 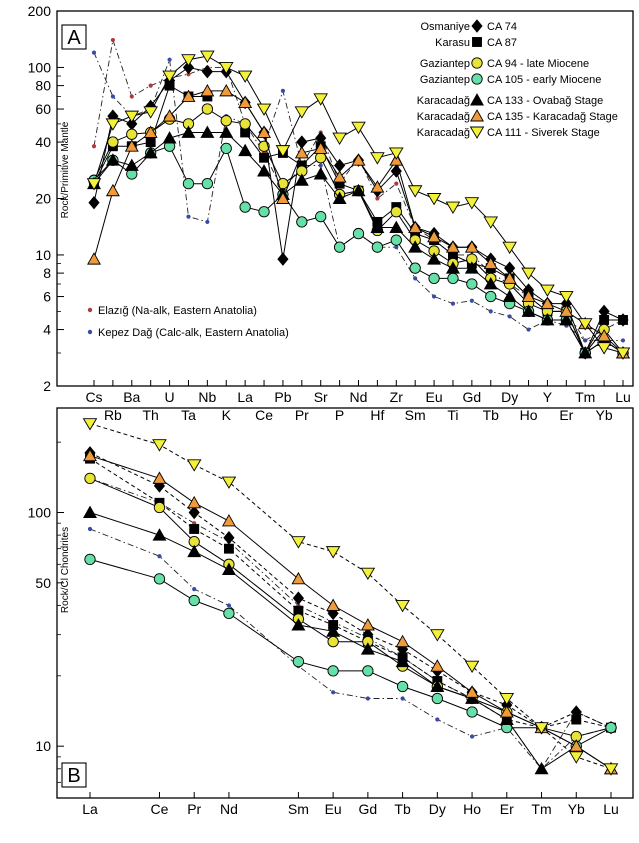 I want to click on ref-point-th, so click(x=150, y=85).